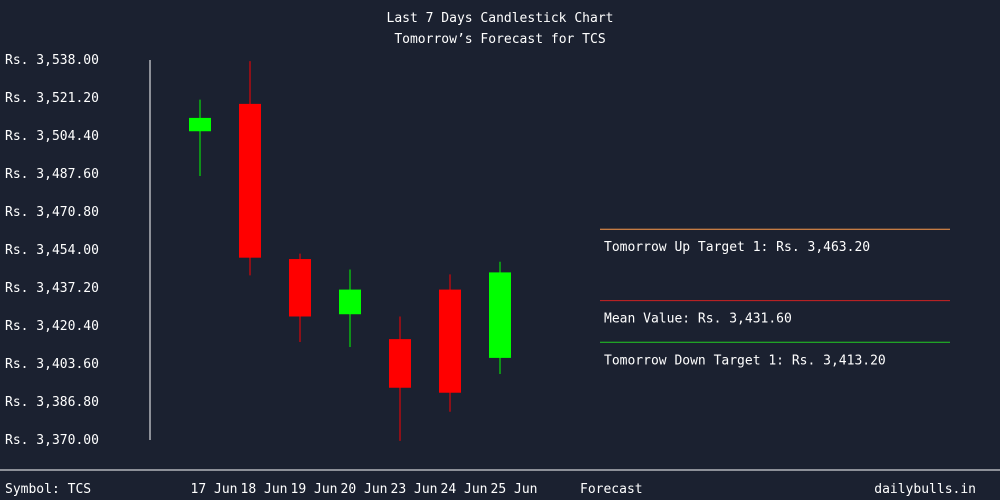 This screenshot has width=1000, height=500. What do you see at coordinates (52, 136) in the screenshot?
I see `y-tick-label: Rs. 3,504.40` at bounding box center [52, 136].